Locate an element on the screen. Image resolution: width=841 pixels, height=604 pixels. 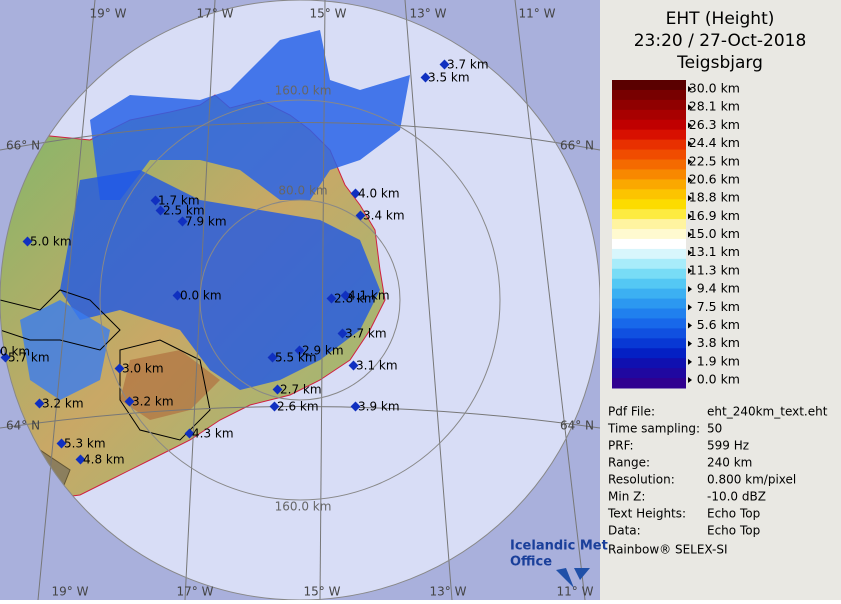
logo is located at coordinates (573, 578).